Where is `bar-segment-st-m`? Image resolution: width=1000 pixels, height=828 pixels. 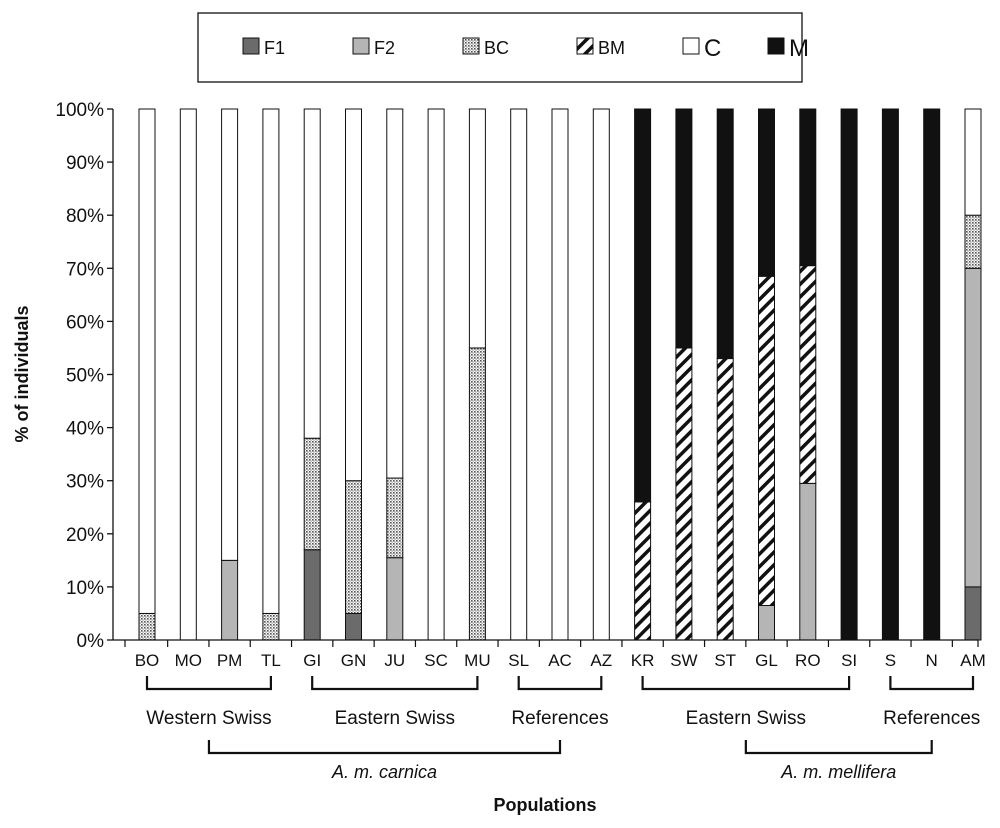 bar-segment-st-m is located at coordinates (725, 234).